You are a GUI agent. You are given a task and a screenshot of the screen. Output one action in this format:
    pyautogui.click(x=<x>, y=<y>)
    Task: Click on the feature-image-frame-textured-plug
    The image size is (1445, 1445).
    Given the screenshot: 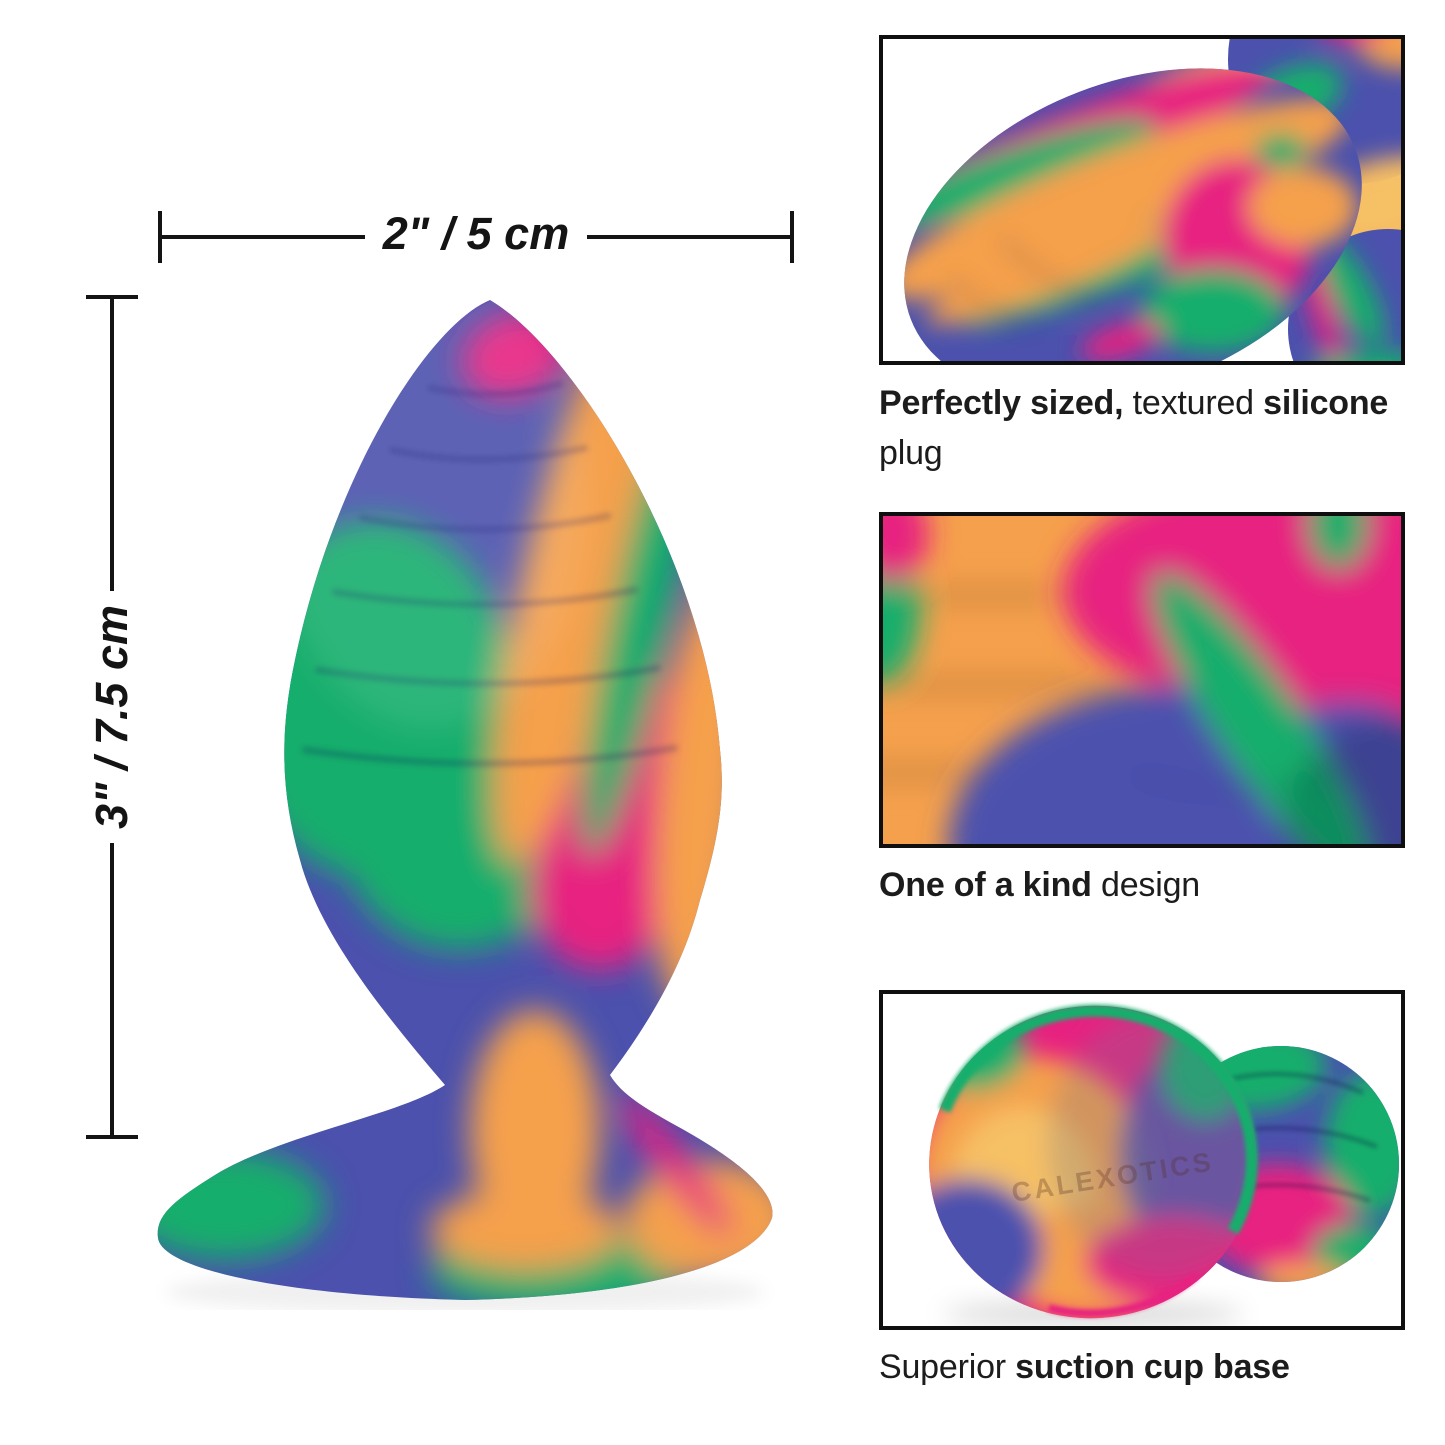 What is the action you would take?
    pyautogui.click(x=1142, y=200)
    